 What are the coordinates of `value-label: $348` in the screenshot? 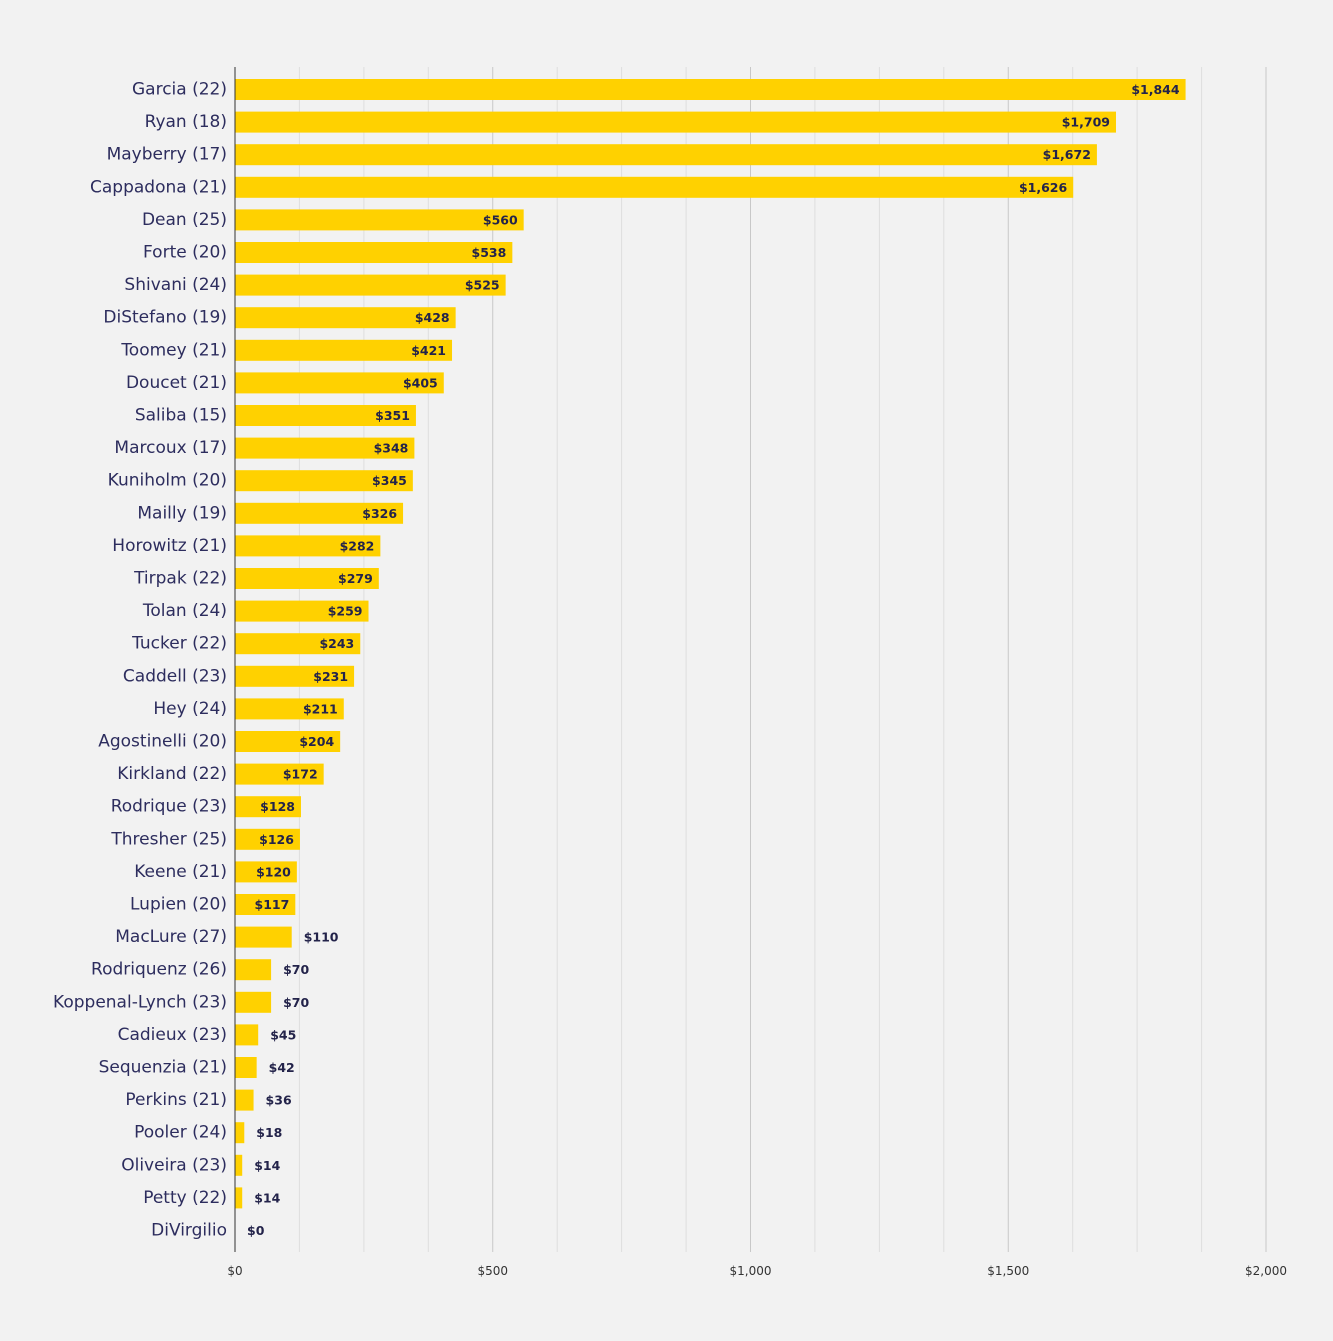 It's located at (391, 448).